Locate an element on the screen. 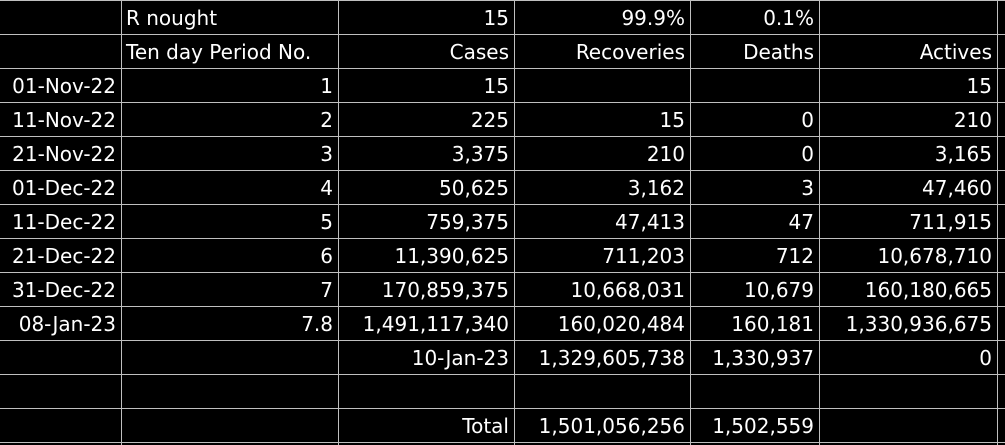 The image size is (1005, 445). actives-cell: 210 is located at coordinates (972, 120).